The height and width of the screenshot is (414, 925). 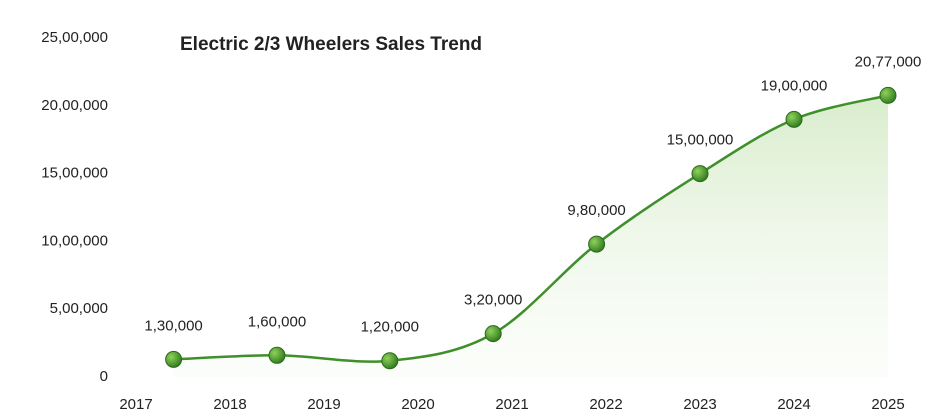 I want to click on x-tick-label: 2025, so click(x=887, y=404).